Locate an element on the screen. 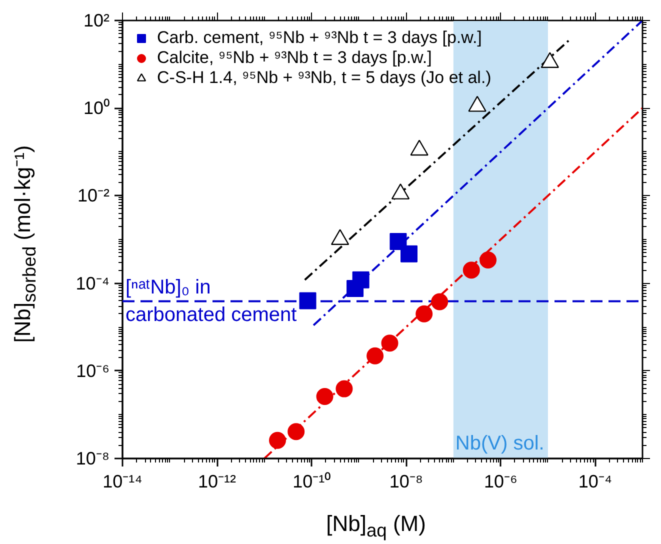 This screenshot has height=544, width=661. legend-label: Carb. cement, ⁹⁵Nb + ⁹³Nb t = 3 days [p.w.] is located at coordinates (319, 38).